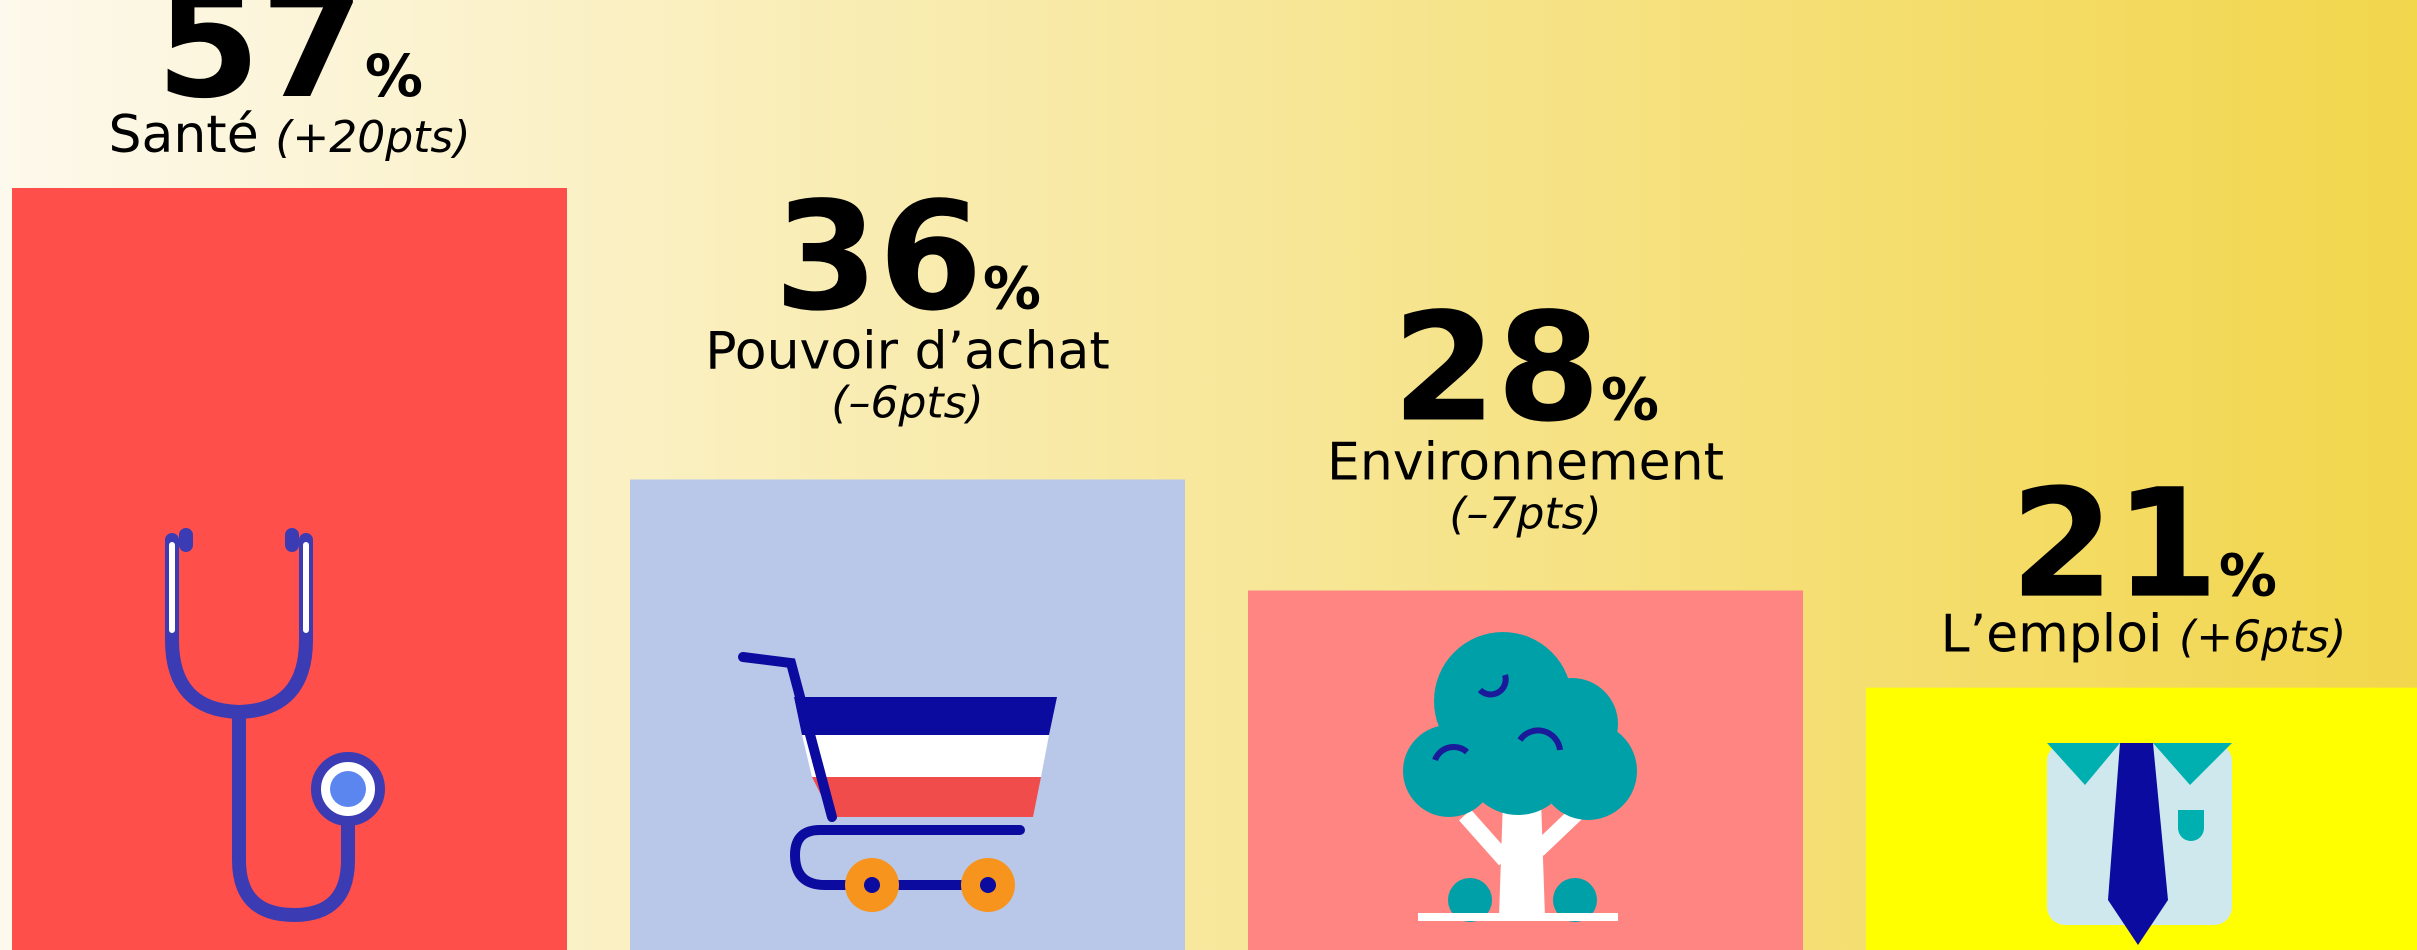  Describe the element at coordinates (1520, 777) in the screenshot. I see `tree-icon` at that location.